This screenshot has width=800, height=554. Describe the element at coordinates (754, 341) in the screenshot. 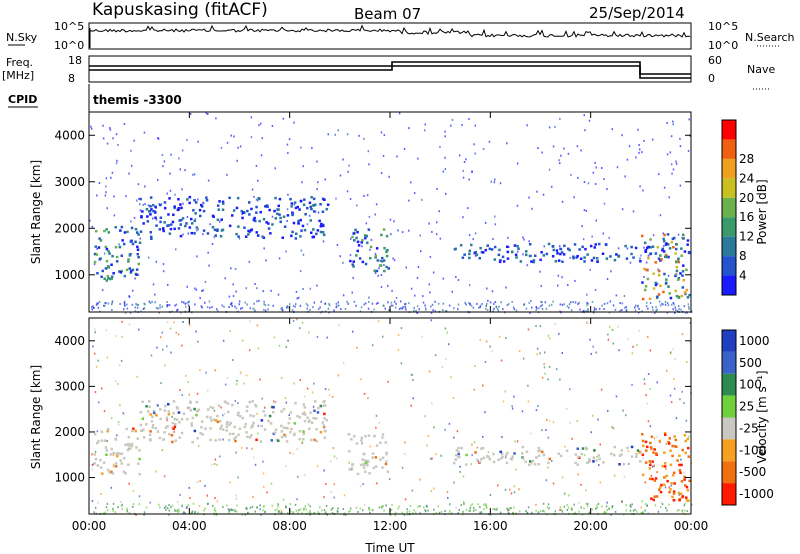

I see `colorbar-tick-label: 1000` at that location.